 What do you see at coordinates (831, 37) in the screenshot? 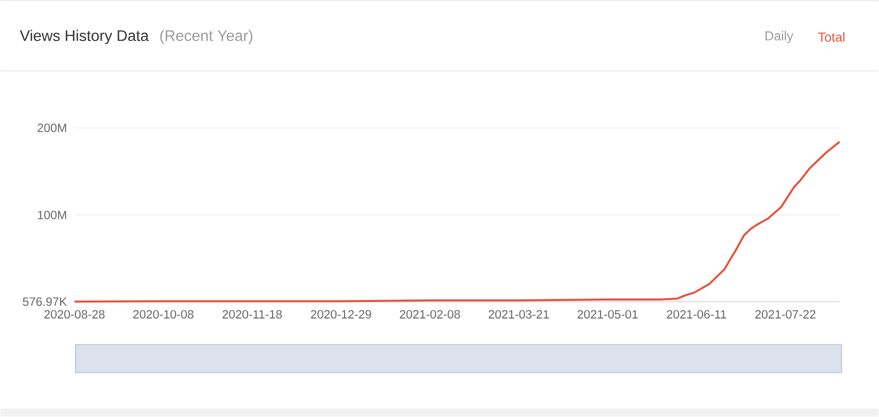
I see `text: Total` at bounding box center [831, 37].